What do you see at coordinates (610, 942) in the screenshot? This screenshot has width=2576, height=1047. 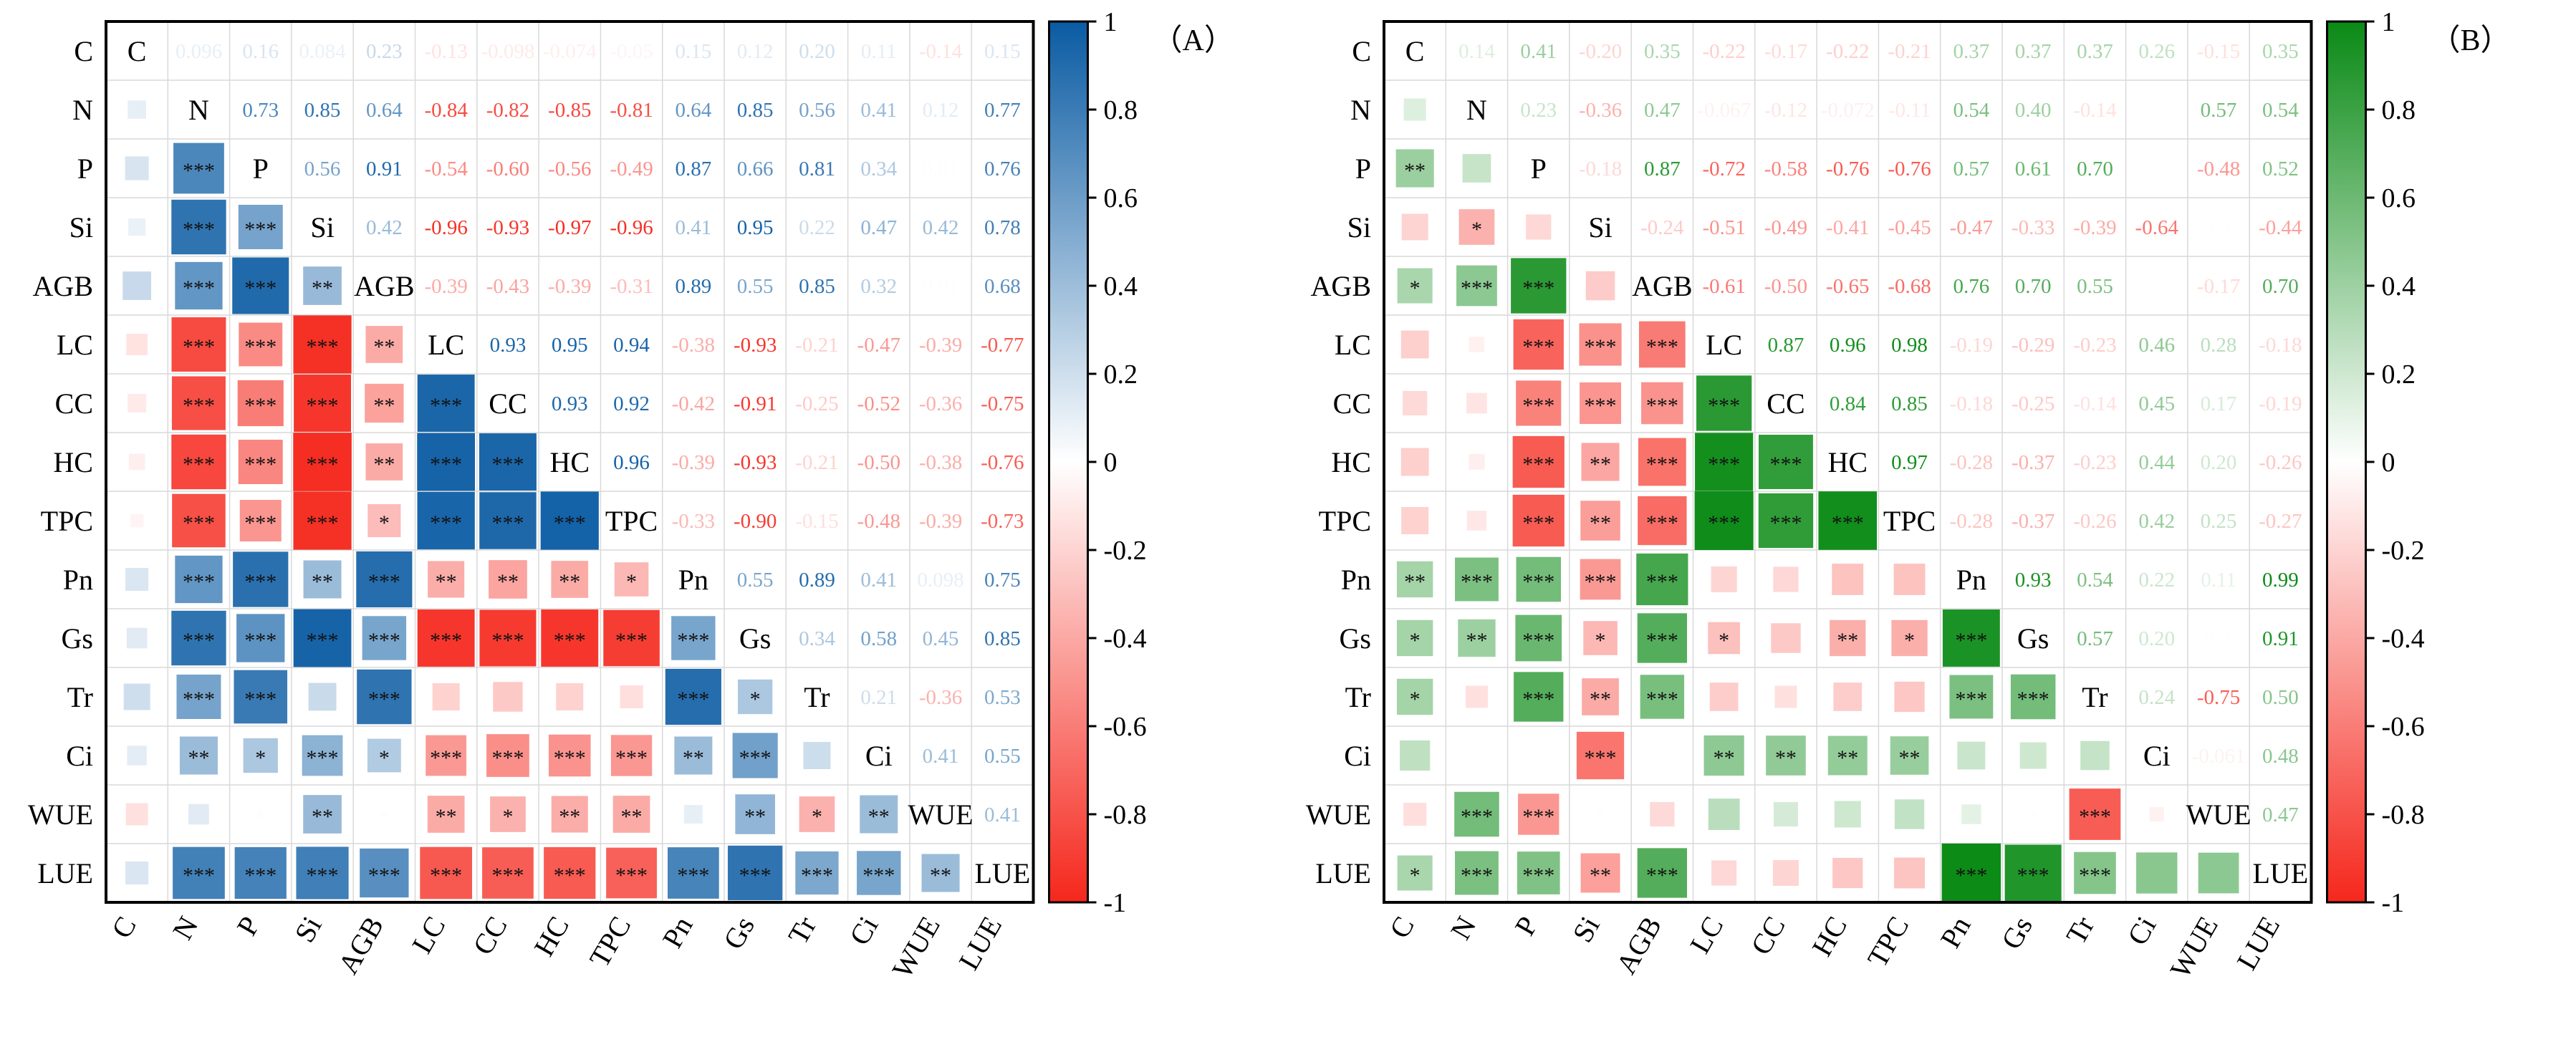 I see `panel-a-col-label-tpc: TPC` at bounding box center [610, 942].